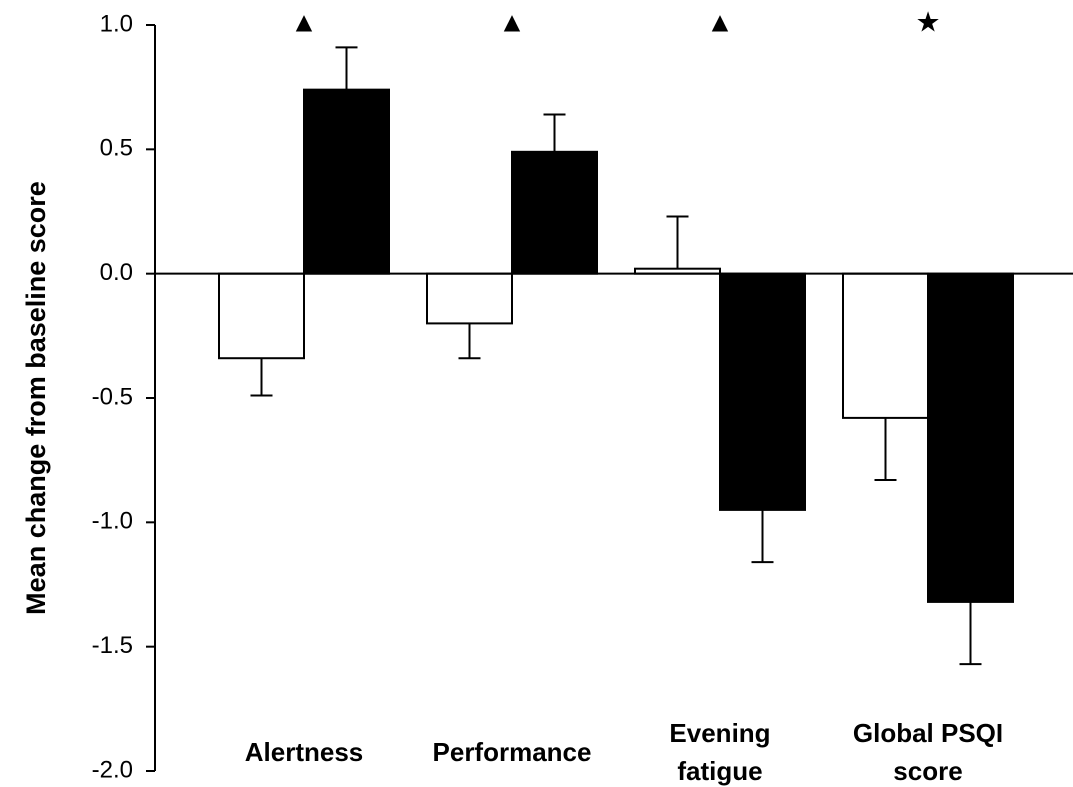 This screenshot has height=787, width=1073. I want to click on y-tick-label: -1.0, so click(112, 521).